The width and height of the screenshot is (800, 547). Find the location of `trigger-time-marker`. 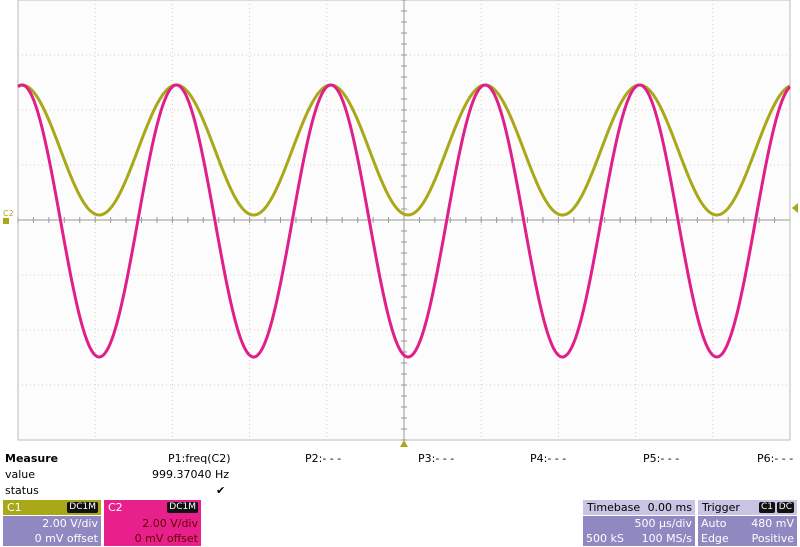

trigger-time-marker is located at coordinates (404, 443).